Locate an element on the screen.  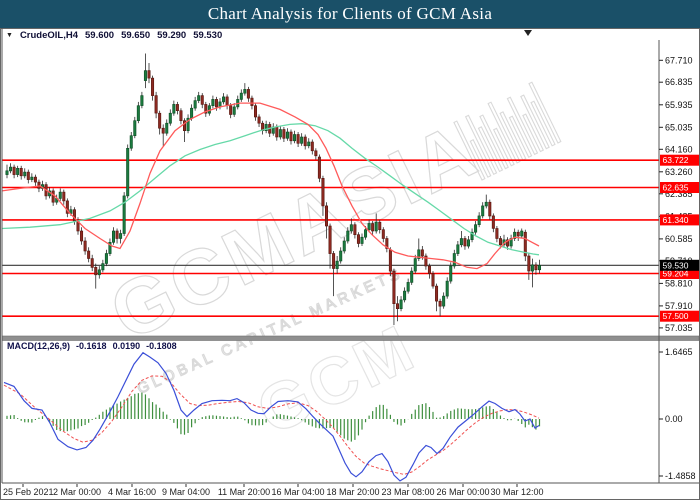
price-tick-label: 64.160 is located at coordinates (679, 149).